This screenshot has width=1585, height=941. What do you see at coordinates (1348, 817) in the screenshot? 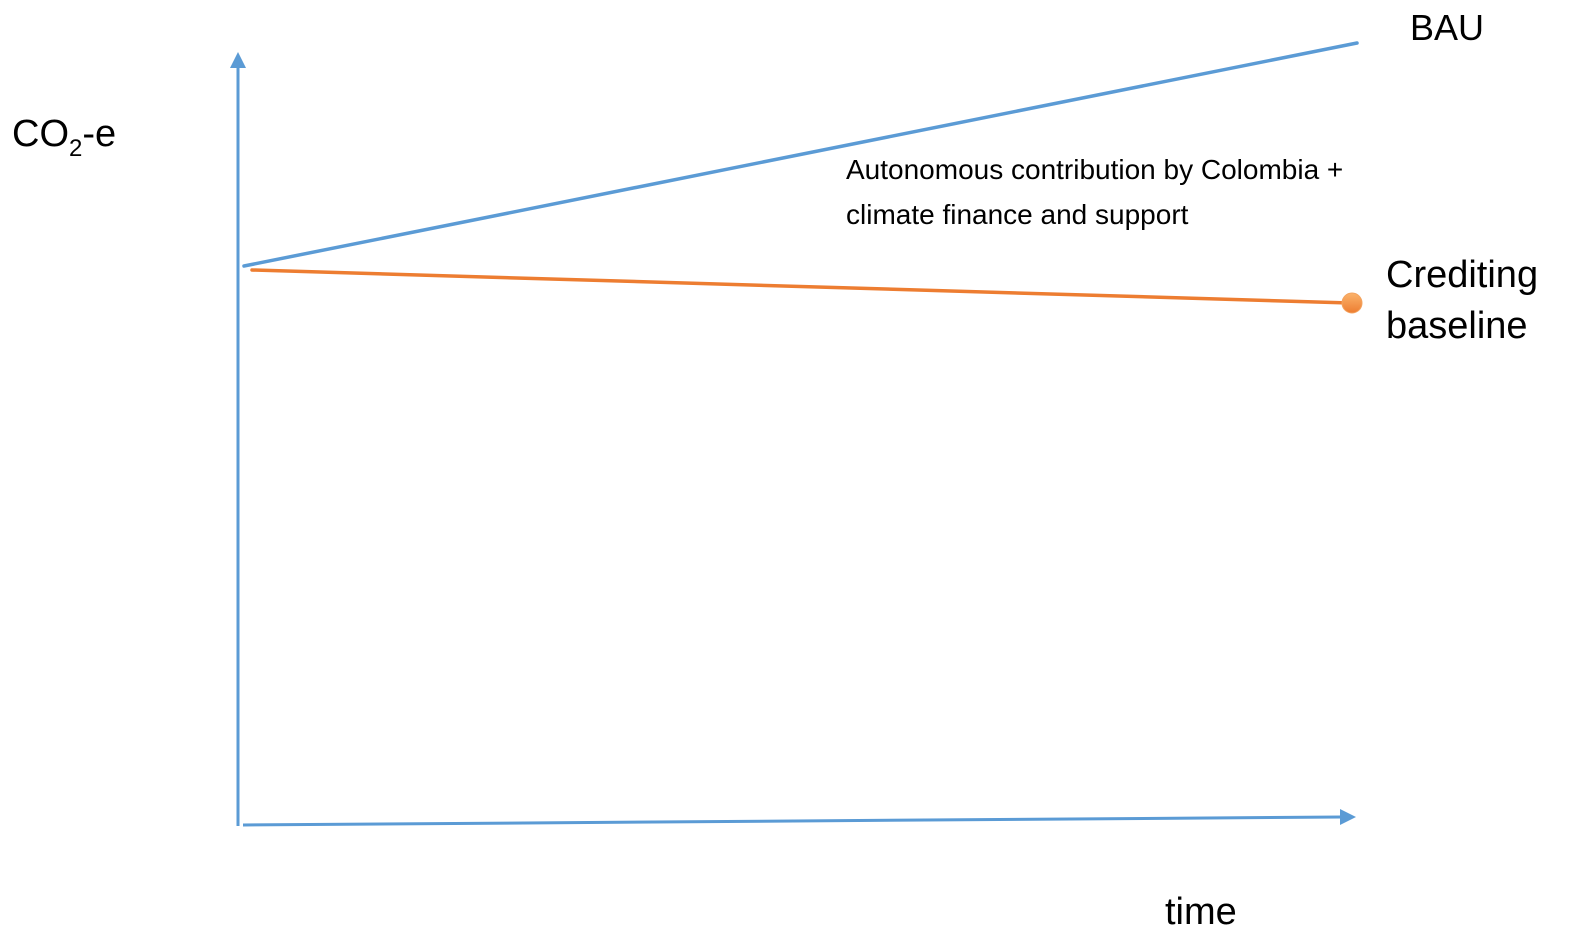
I see `x-axis-arrowhead` at bounding box center [1348, 817].